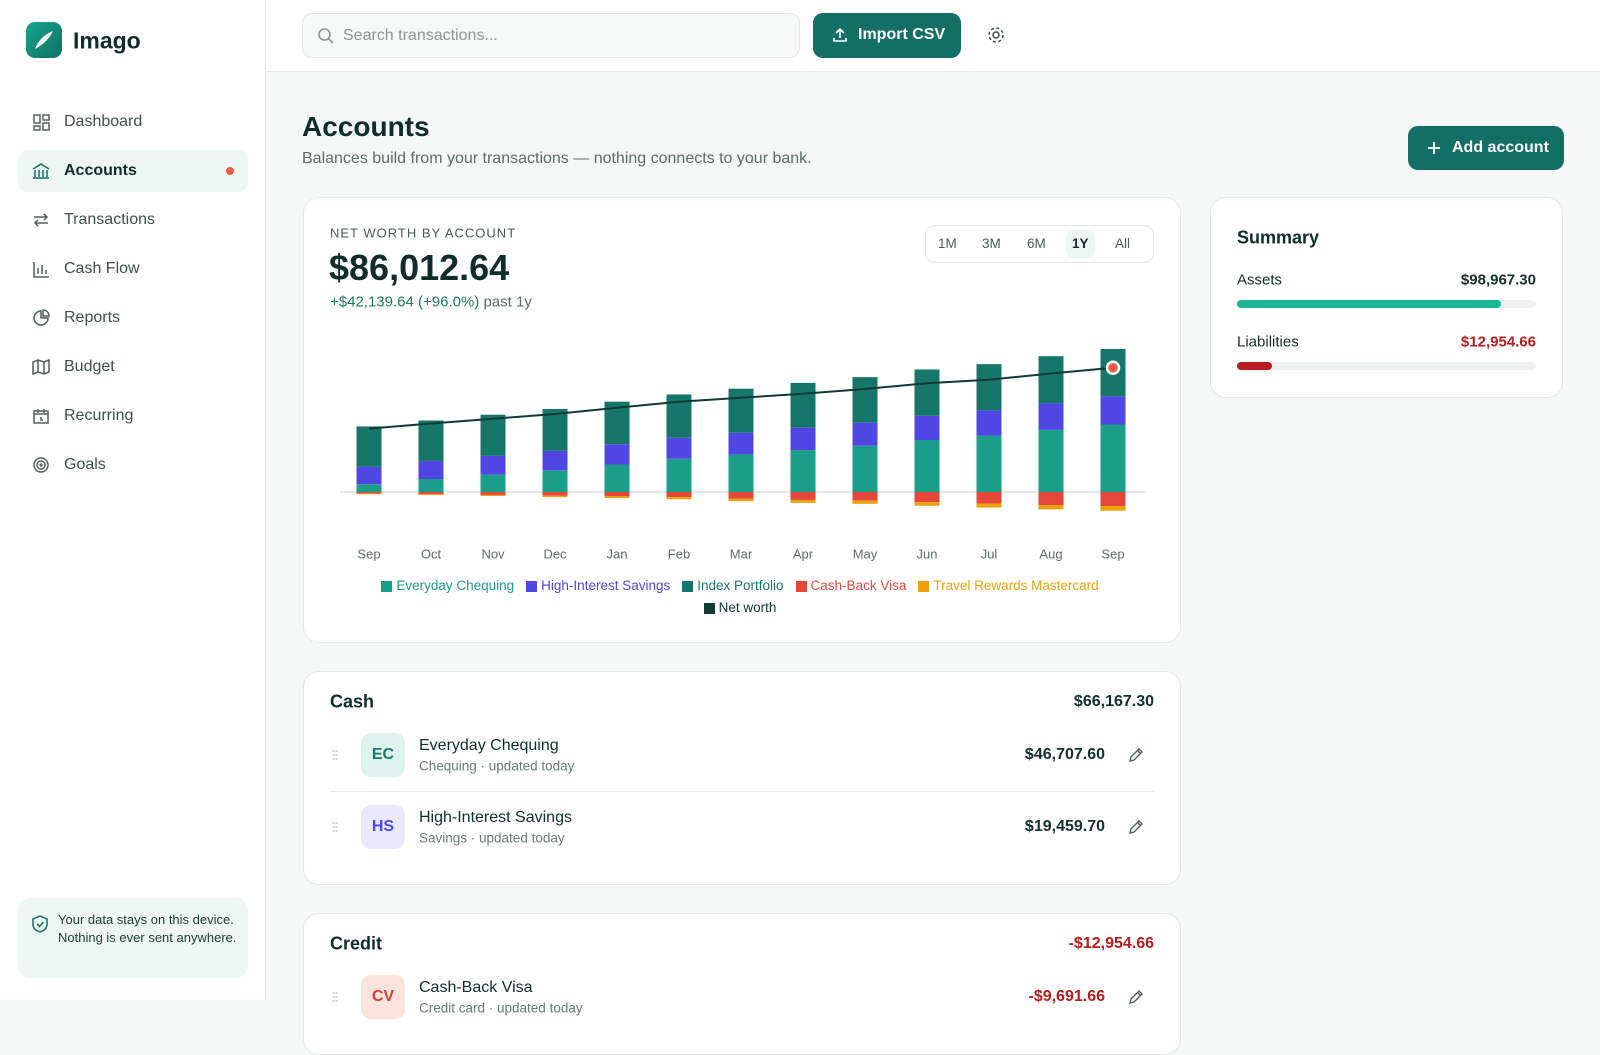 The image size is (1600, 1055). What do you see at coordinates (1386, 366) in the screenshot?
I see `liabilities-track` at bounding box center [1386, 366].